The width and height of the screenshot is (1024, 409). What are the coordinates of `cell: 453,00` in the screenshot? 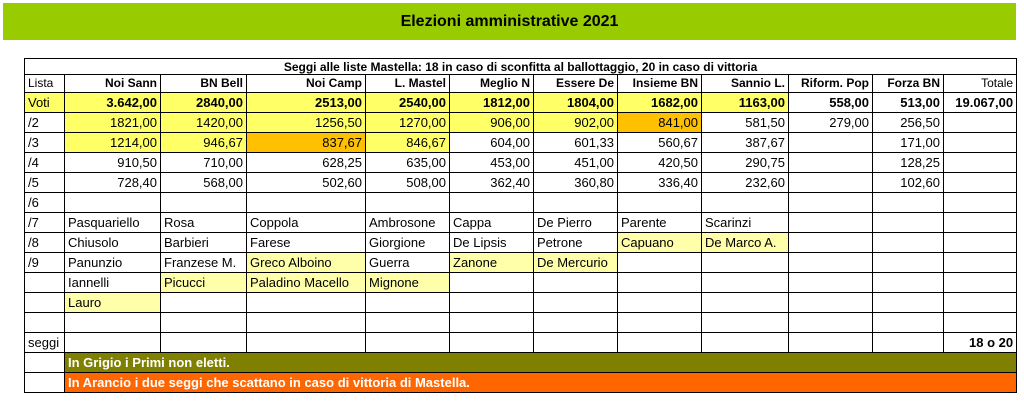 It's located at (491, 162).